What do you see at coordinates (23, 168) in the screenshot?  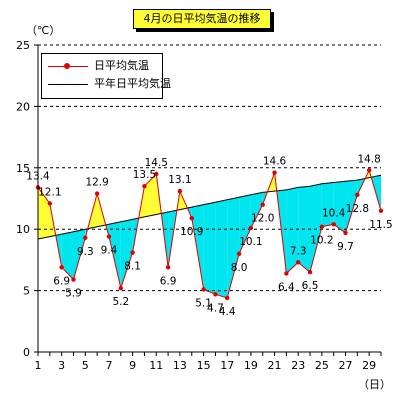 I see `y-tick-label: 15` at bounding box center [23, 168].